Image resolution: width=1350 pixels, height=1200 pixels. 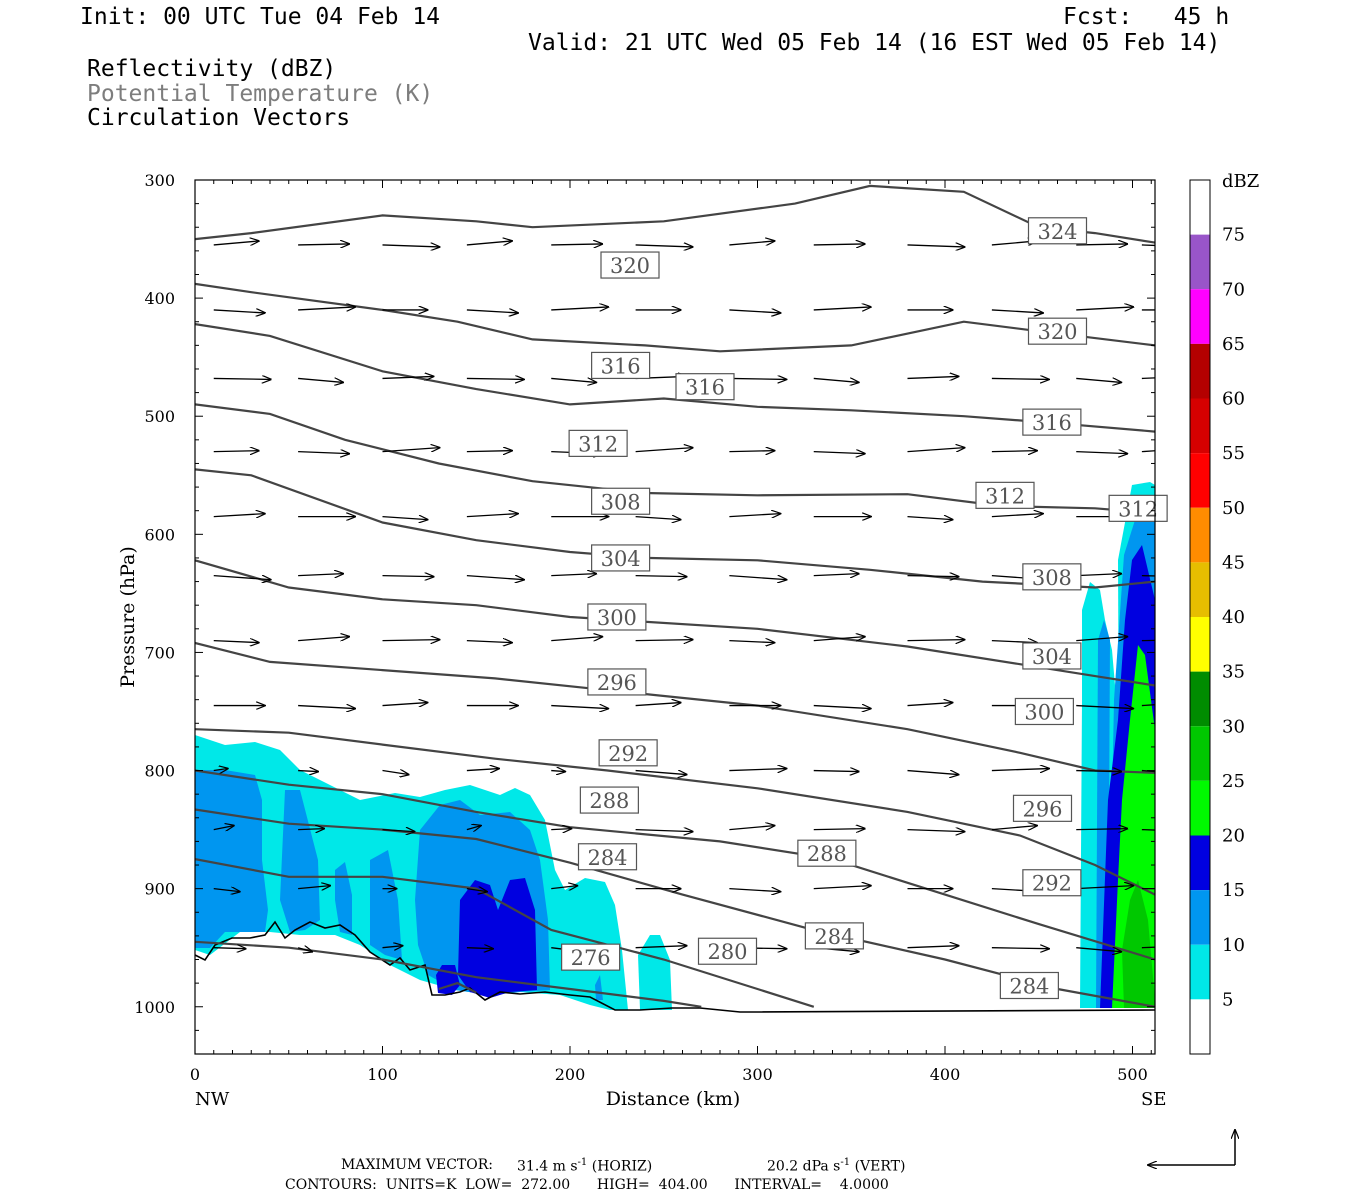 I want to click on x-left-direction: NW, so click(x=212, y=1099).